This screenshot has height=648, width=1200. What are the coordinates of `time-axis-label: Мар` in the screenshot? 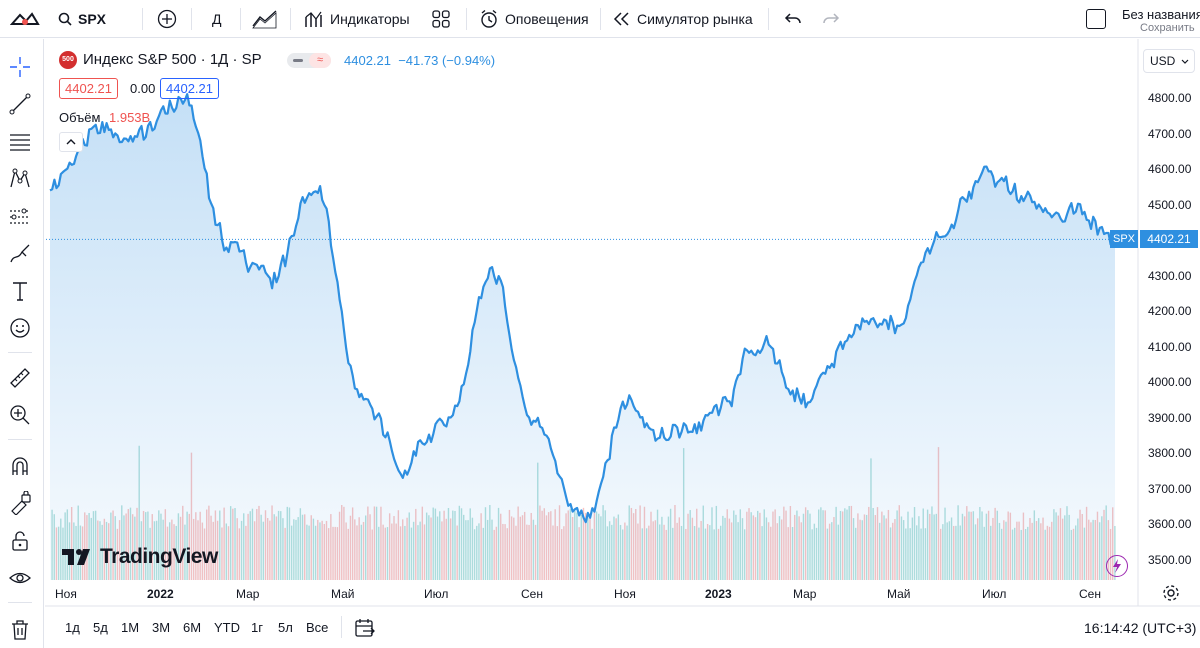 It's located at (248, 594).